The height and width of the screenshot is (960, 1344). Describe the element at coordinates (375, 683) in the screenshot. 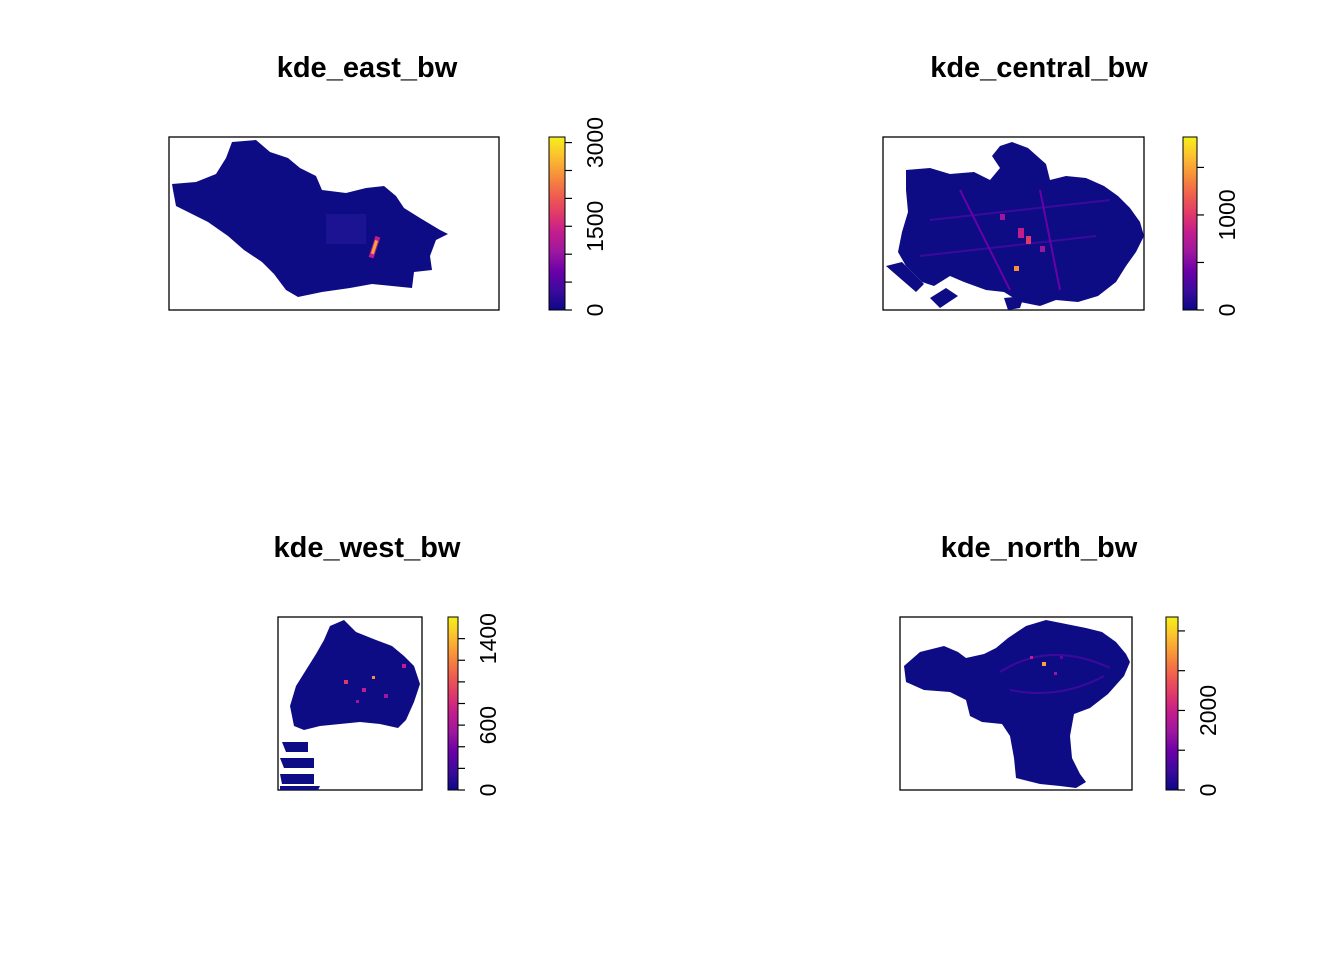

I see `west-hotspots` at that location.